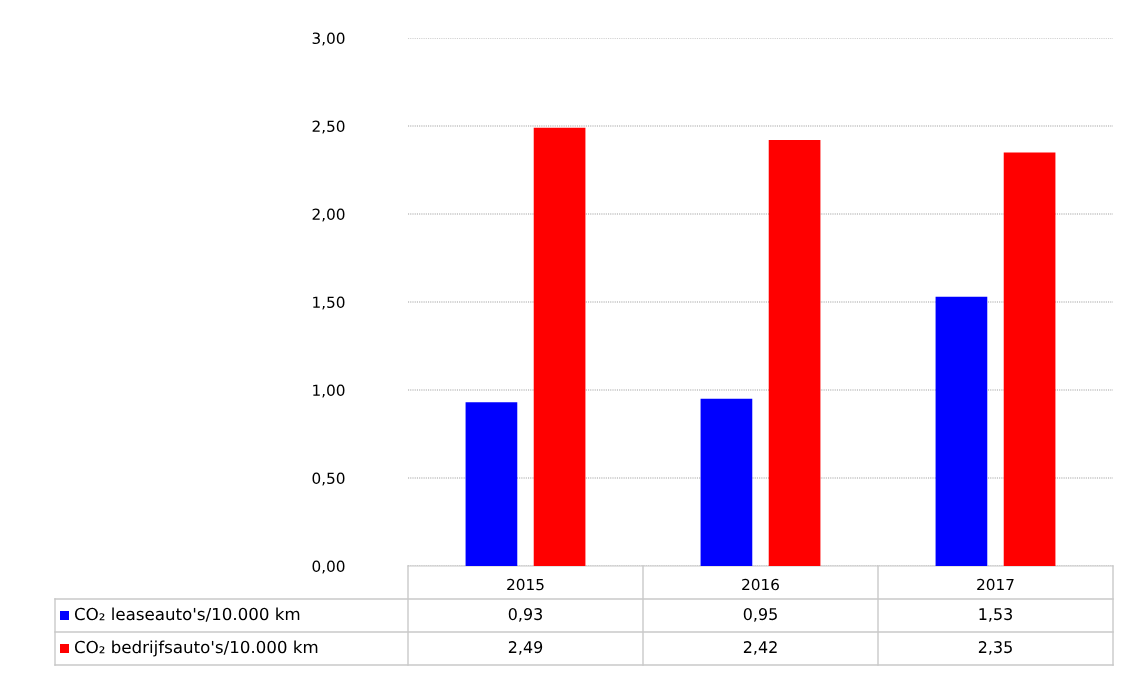  I want to click on y-tick-label: 0,50, so click(328, 479).